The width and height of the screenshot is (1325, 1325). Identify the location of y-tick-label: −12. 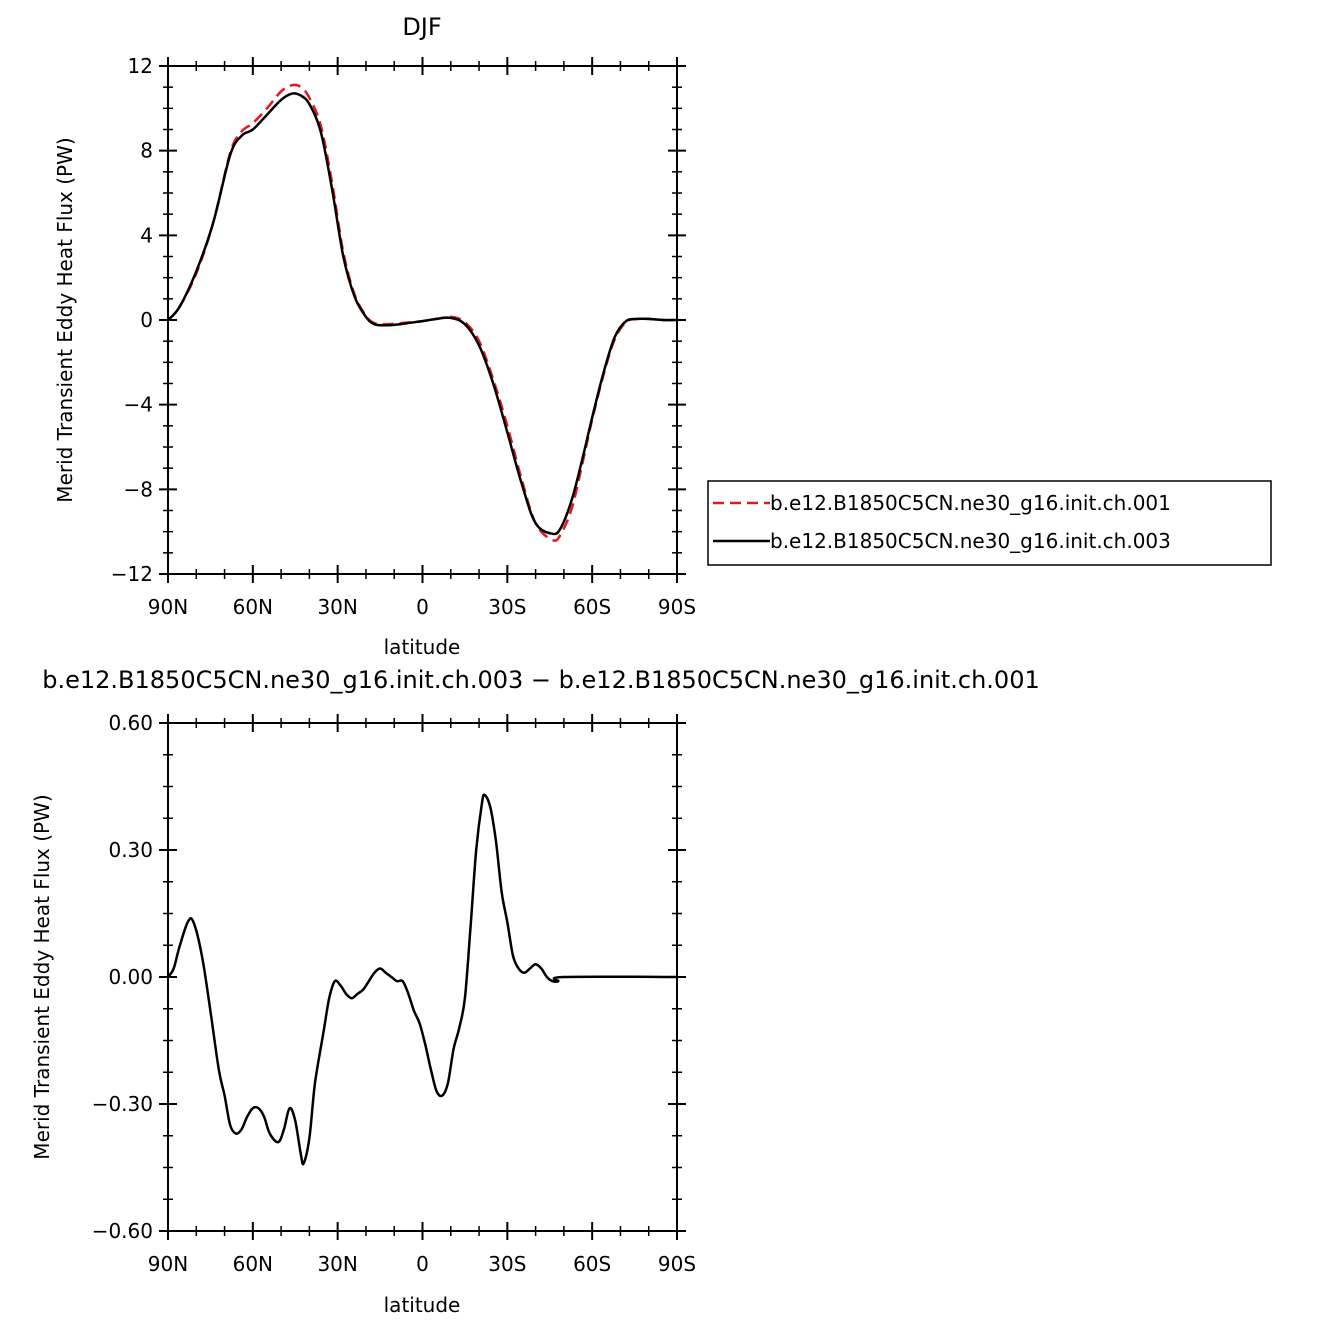
(132, 574).